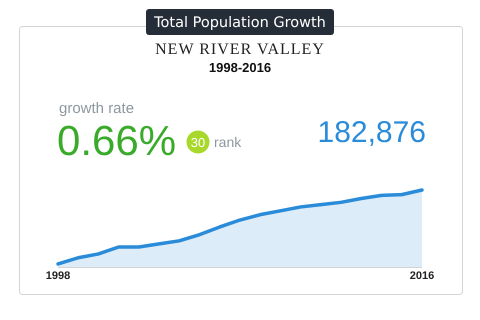 The height and width of the screenshot is (320, 480). What do you see at coordinates (239, 23) in the screenshot?
I see `chart-title: Total Population Growth` at bounding box center [239, 23].